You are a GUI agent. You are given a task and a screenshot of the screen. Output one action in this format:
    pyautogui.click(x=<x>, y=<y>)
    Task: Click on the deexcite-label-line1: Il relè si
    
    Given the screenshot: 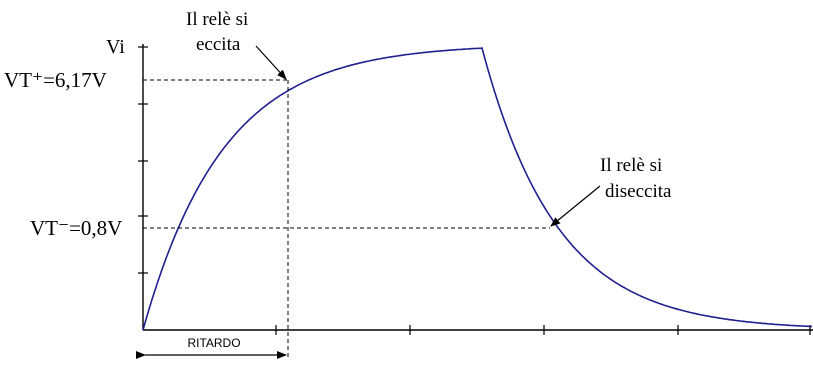 What is the action you would take?
    pyautogui.click(x=631, y=165)
    